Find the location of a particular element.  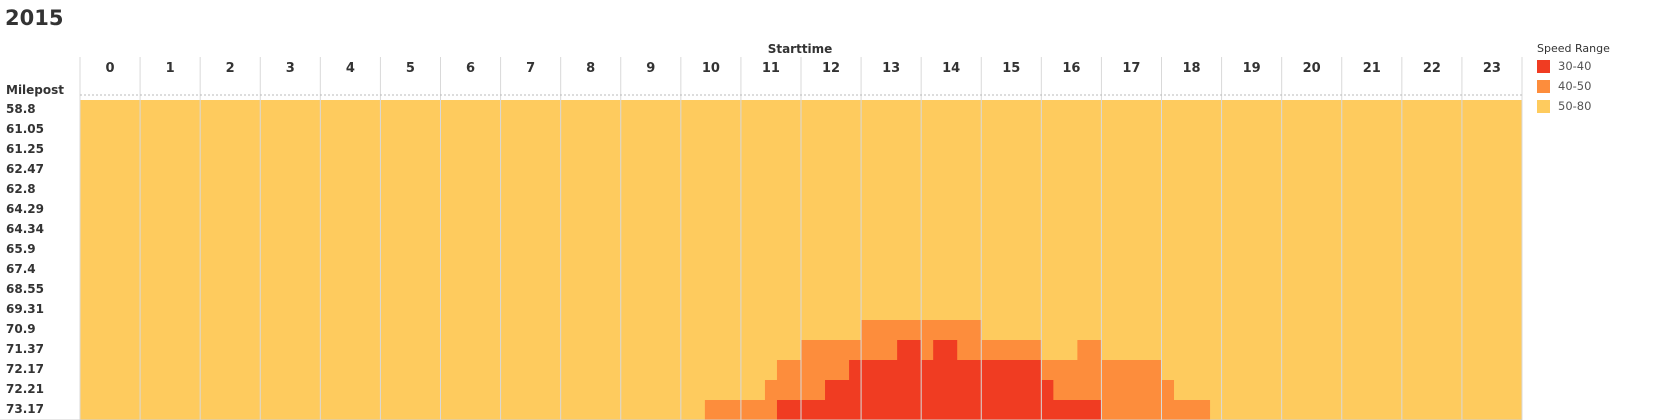

y-tick-label: 68.55 is located at coordinates (25, 289).